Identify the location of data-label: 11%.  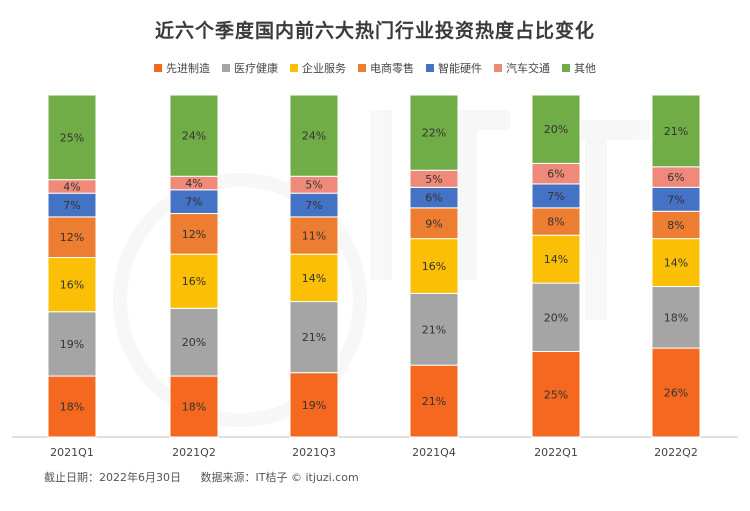
(314, 236).